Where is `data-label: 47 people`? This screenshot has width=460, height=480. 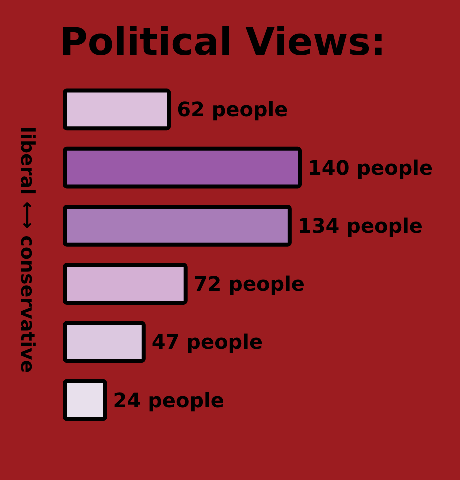
data-label: 47 people is located at coordinates (208, 342).